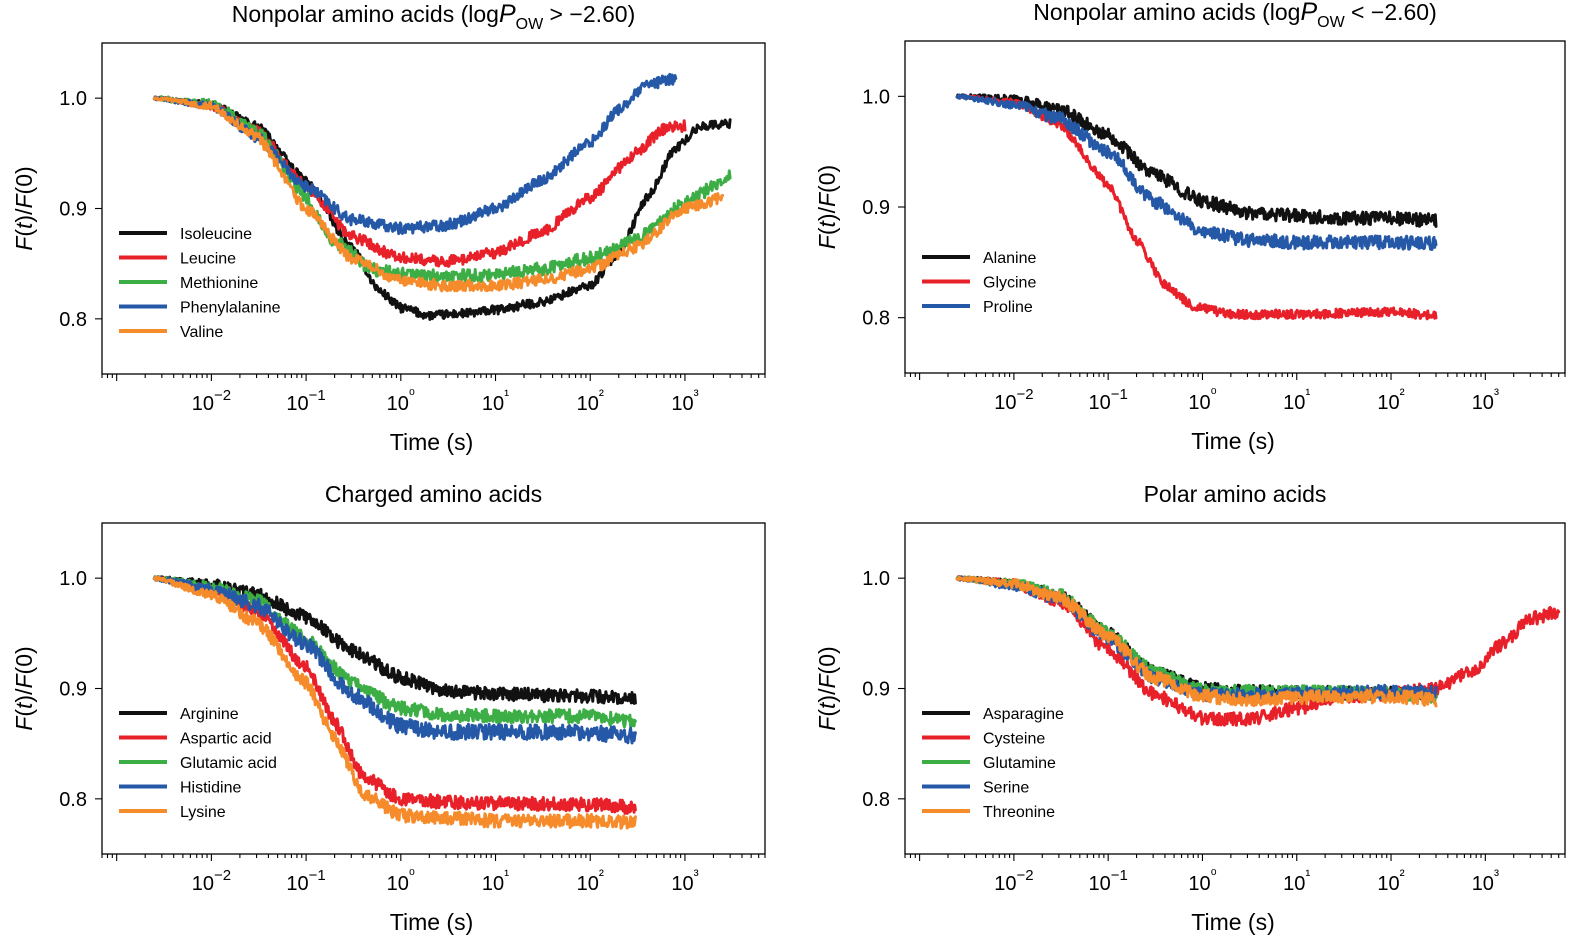 Image resolution: width=1583 pixels, height=947 pixels. I want to click on chart-title-rest: < −2.60), so click(1391, 12).